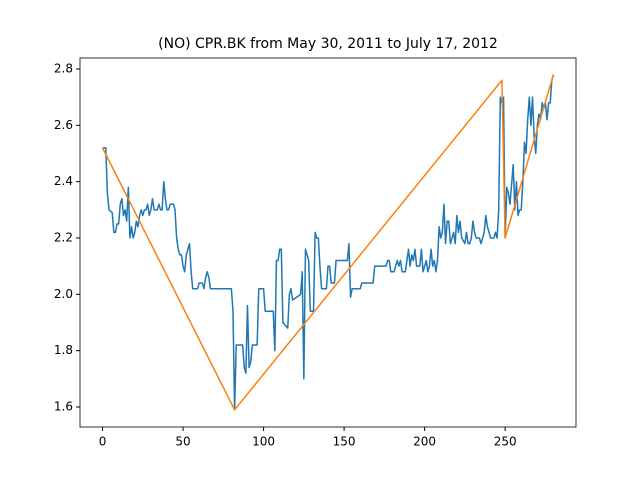 The height and width of the screenshot is (480, 640). Describe the element at coordinates (63, 181) in the screenshot. I see `y-tick-label: 2.4` at that location.